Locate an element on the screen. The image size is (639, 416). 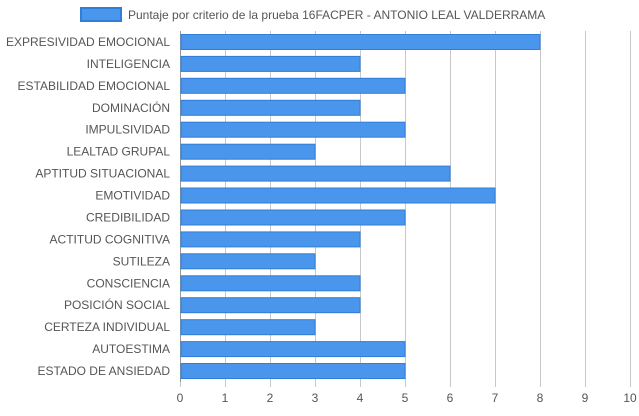
y-tick-label: CREDIBILIDAD is located at coordinates (128, 218).